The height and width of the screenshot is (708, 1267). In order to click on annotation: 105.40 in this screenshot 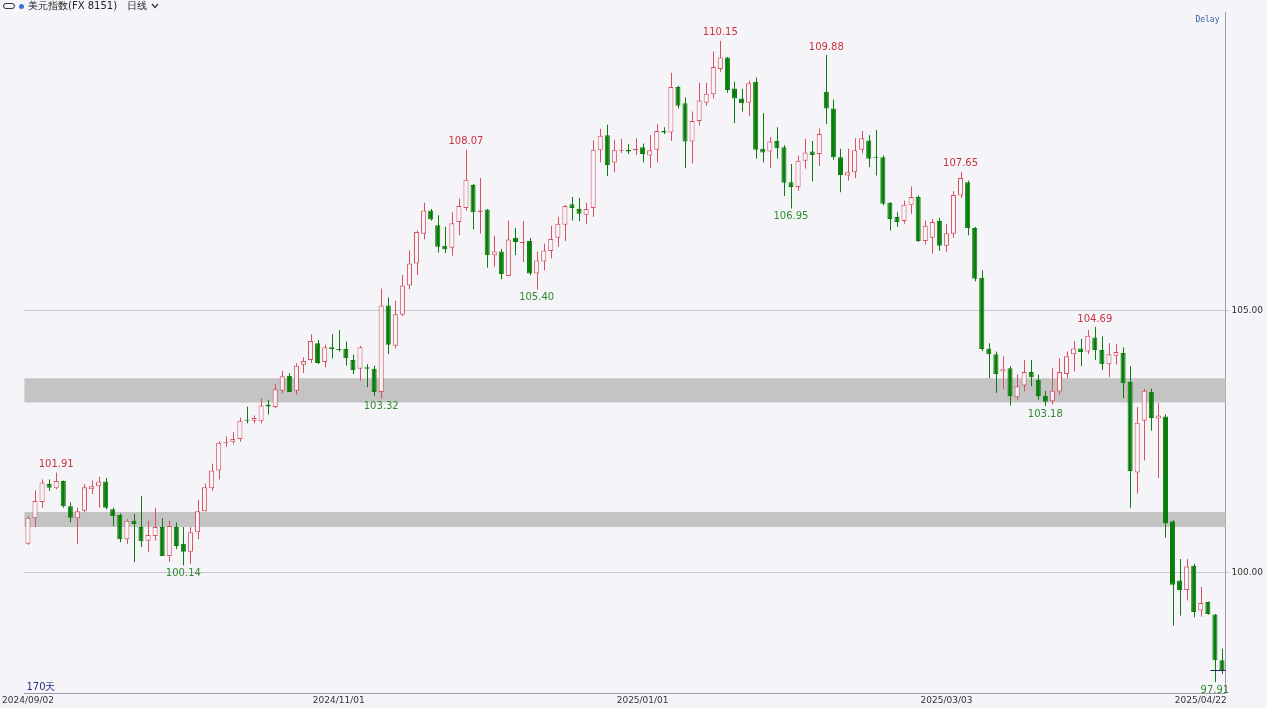, I will do `click(537, 297)`.